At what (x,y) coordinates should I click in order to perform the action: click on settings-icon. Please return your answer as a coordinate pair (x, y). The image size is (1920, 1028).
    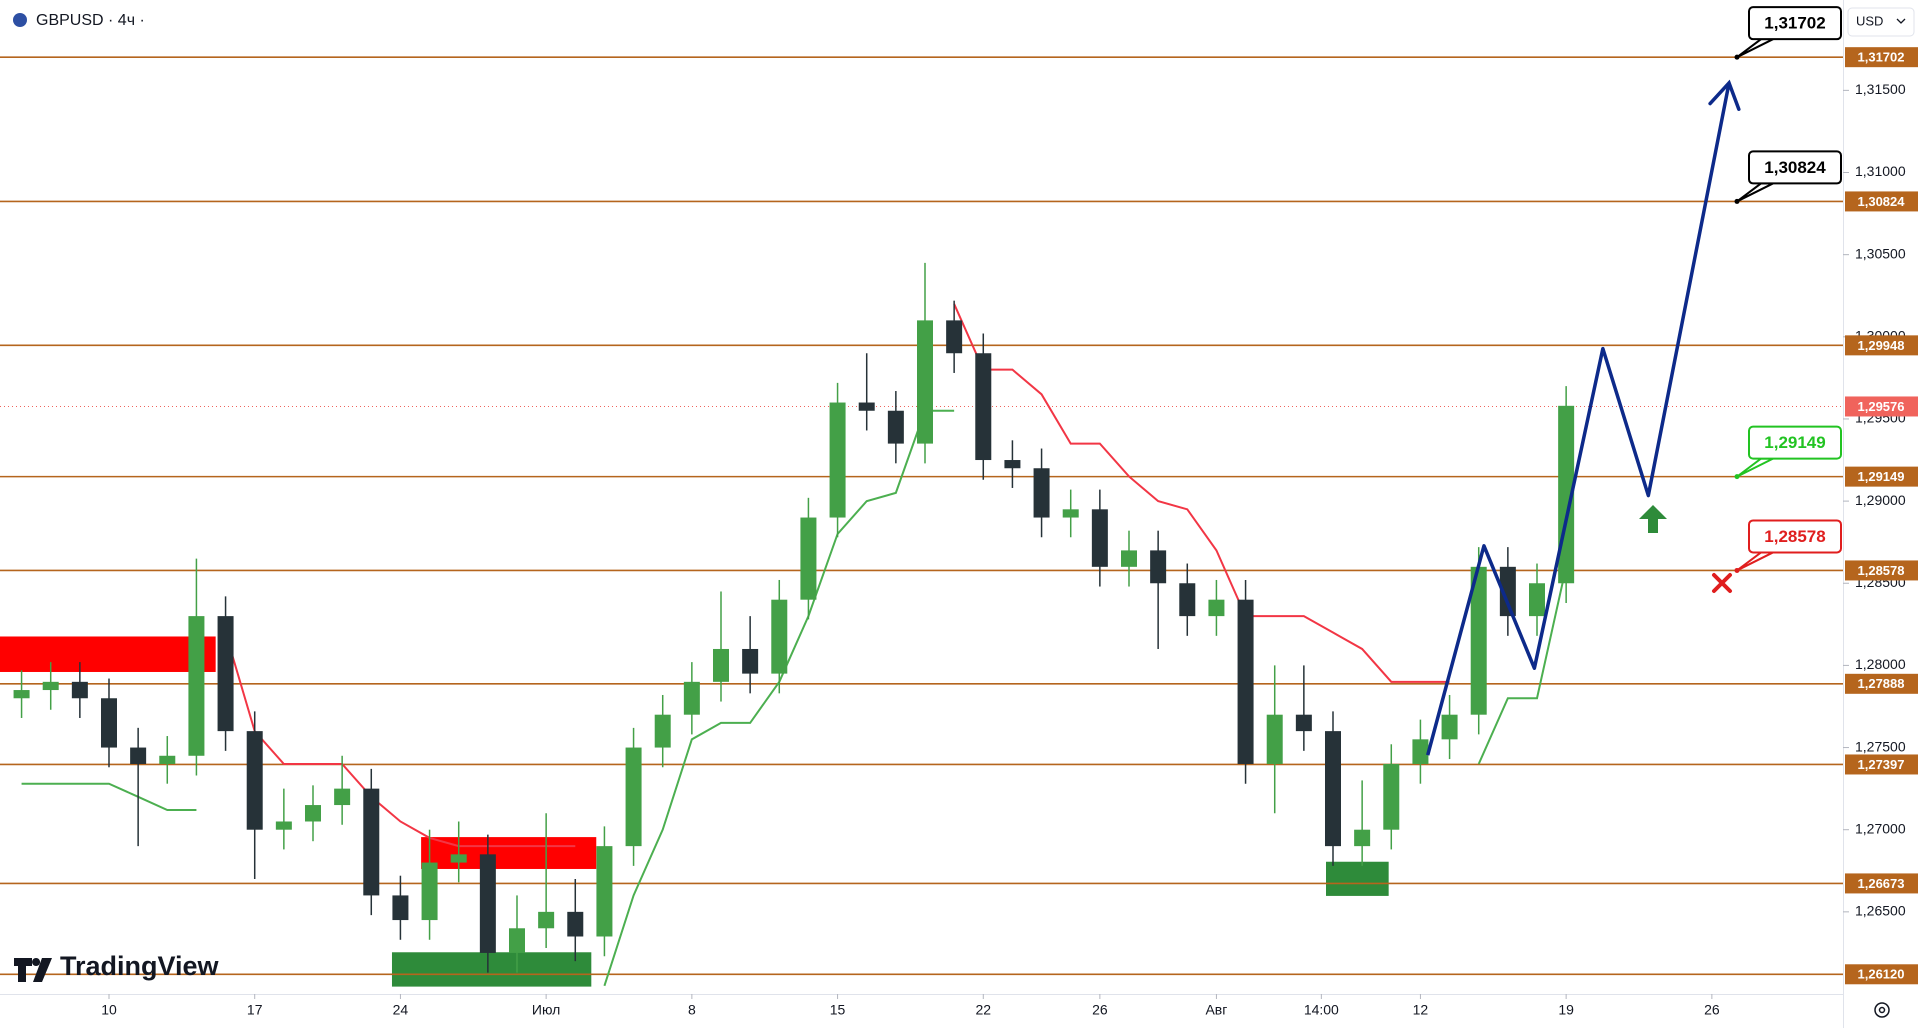
    Looking at the image, I should click on (1882, 1010).